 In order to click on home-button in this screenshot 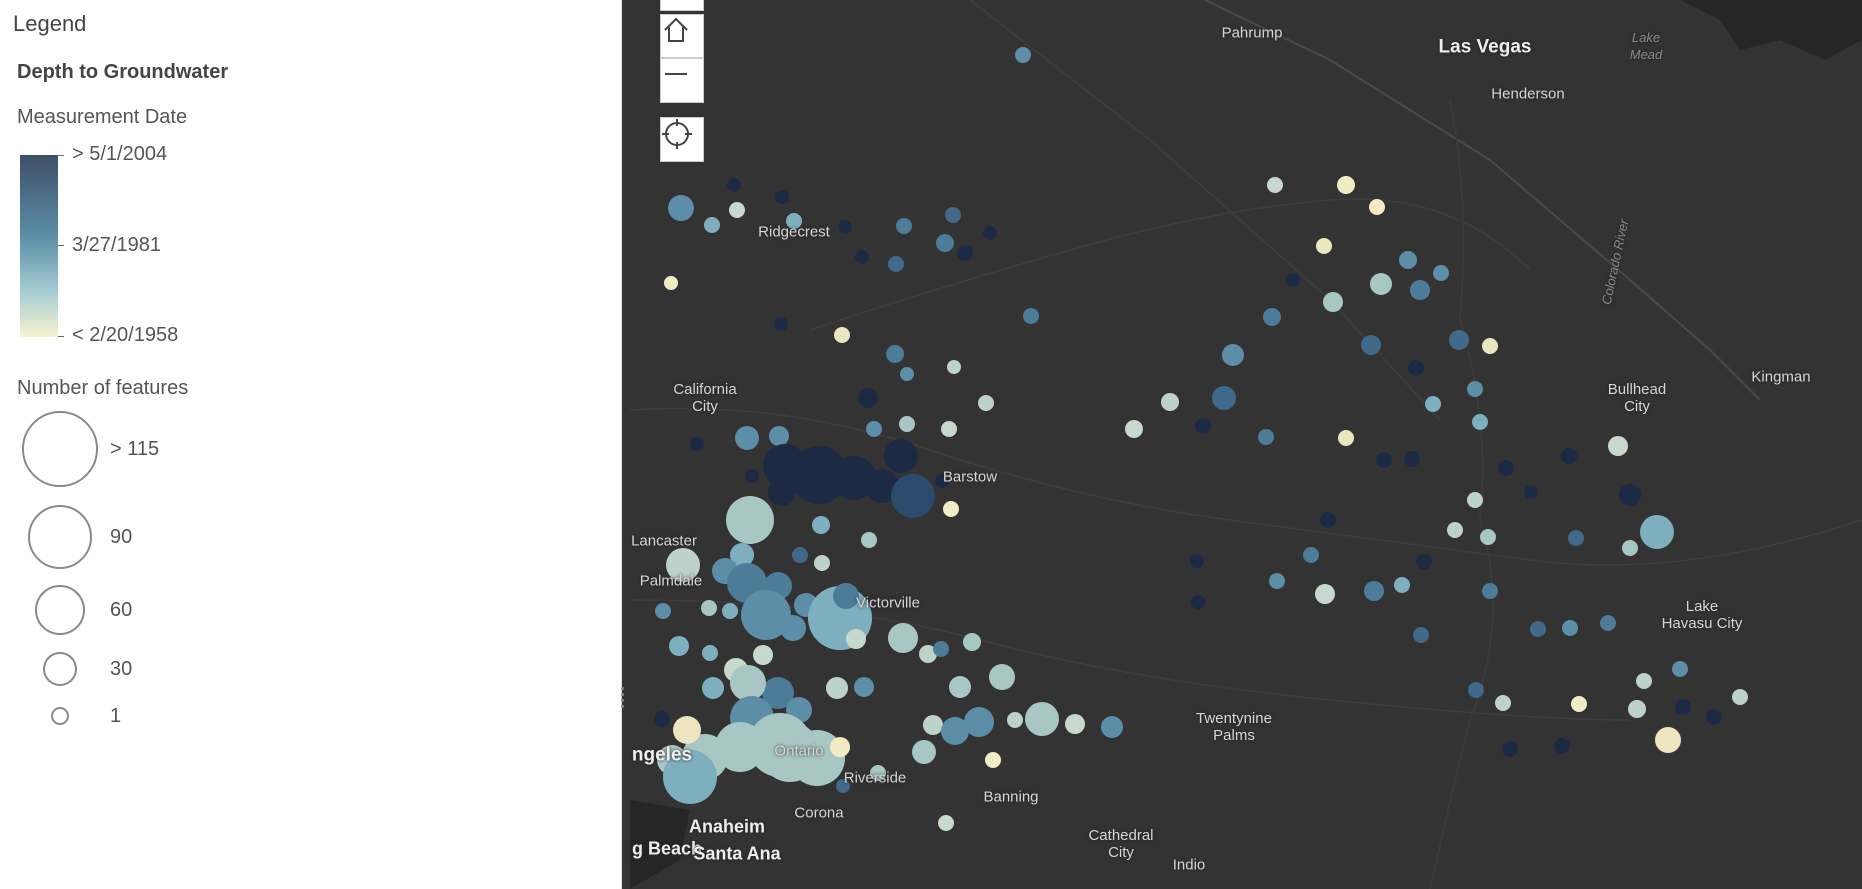, I will do `click(682, 36)`.